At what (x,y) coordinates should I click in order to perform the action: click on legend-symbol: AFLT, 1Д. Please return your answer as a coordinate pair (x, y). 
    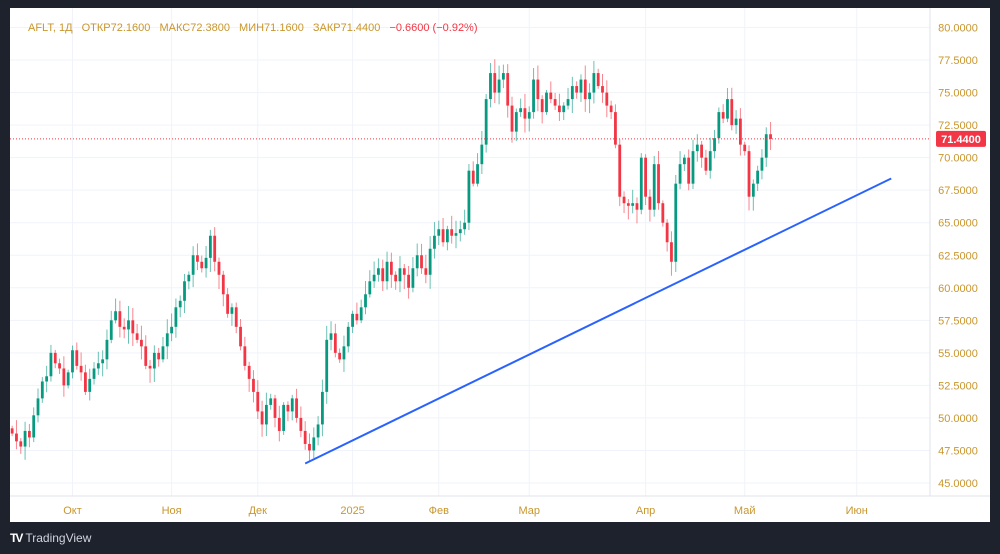
    Looking at the image, I should click on (50, 28).